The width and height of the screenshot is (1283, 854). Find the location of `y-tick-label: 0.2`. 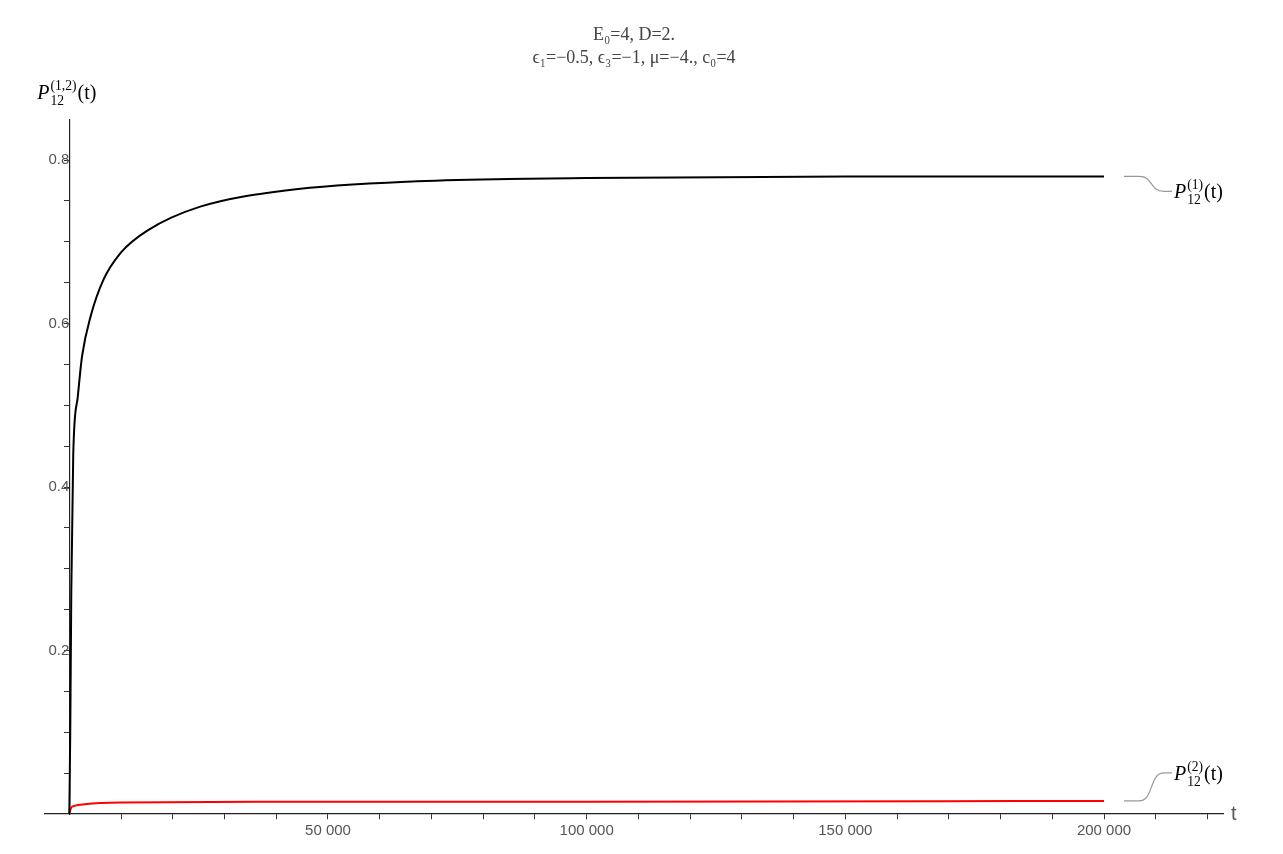

y-tick-label: 0.2 is located at coordinates (59, 649).